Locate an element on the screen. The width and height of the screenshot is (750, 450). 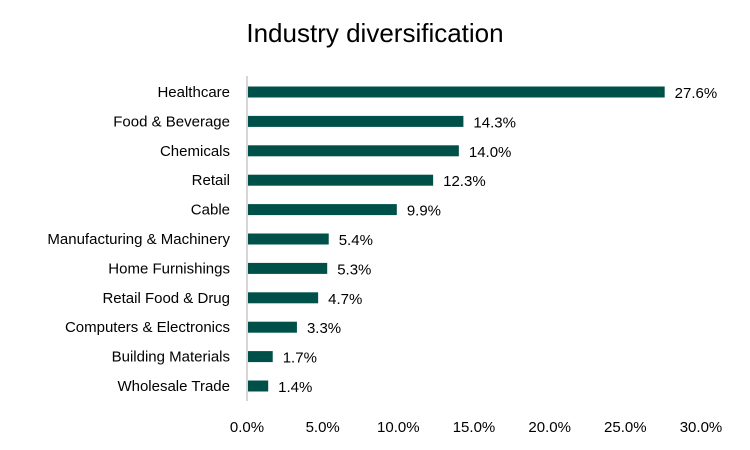
category-label: Home Furnishings is located at coordinates (169, 268).